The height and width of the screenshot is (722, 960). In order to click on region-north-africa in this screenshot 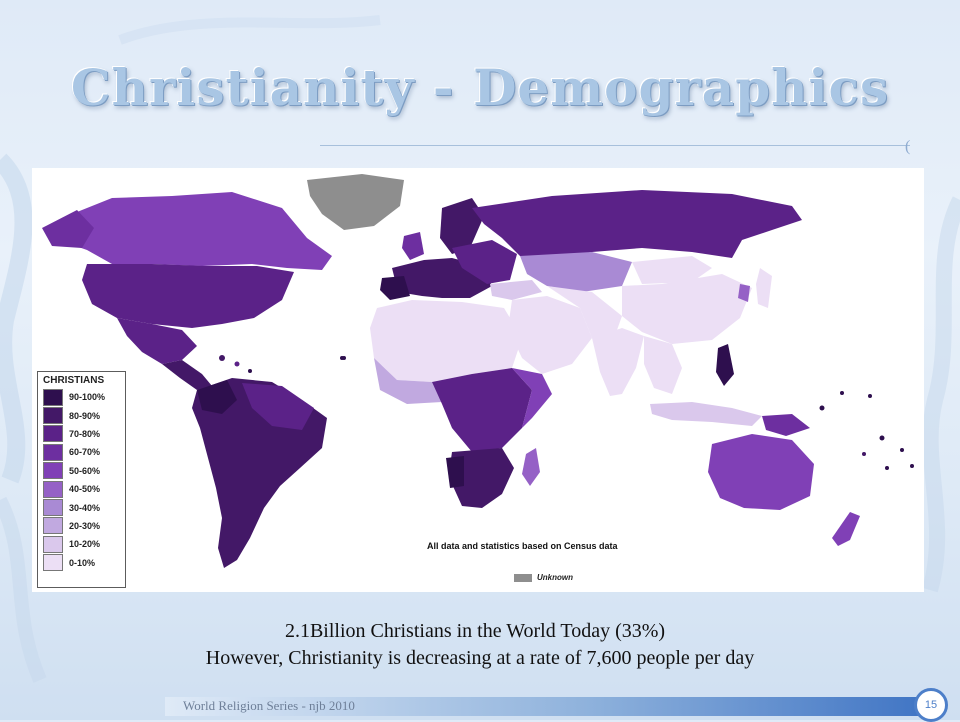, I will do `click(446, 341)`.